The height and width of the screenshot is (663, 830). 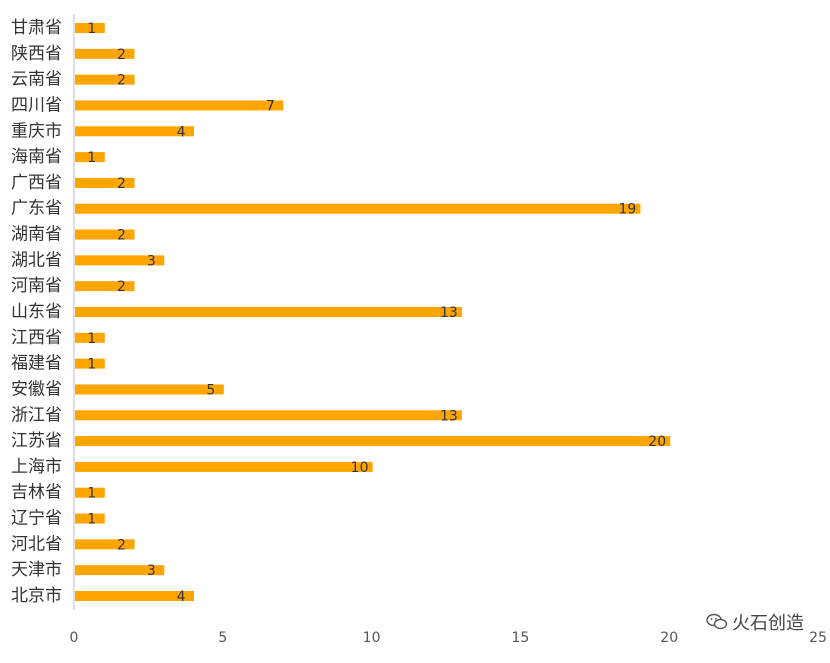 What do you see at coordinates (36, 519) in the screenshot?
I see `category-label: 辽宁省` at bounding box center [36, 519].